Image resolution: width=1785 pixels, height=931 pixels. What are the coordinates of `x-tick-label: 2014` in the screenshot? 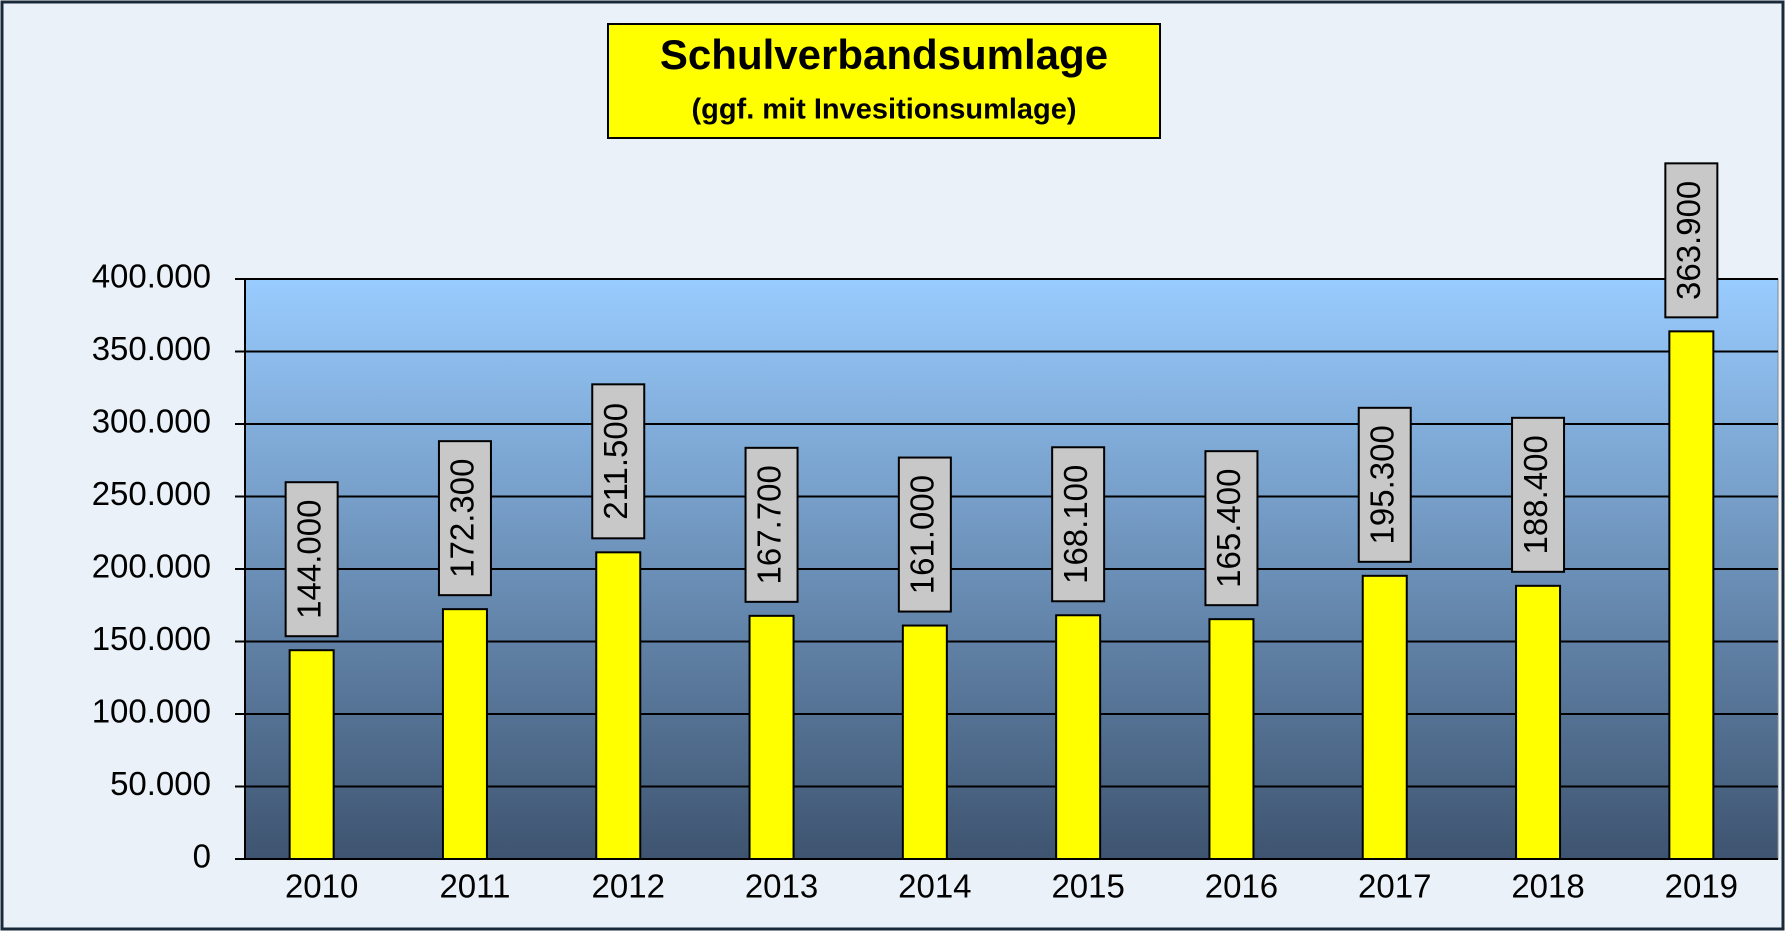 It's located at (934, 886).